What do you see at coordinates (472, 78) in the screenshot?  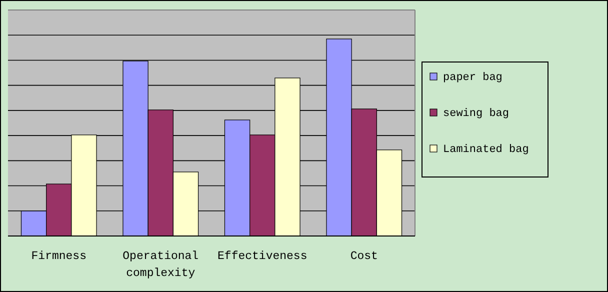 I see `legend-label: paper bag` at bounding box center [472, 78].